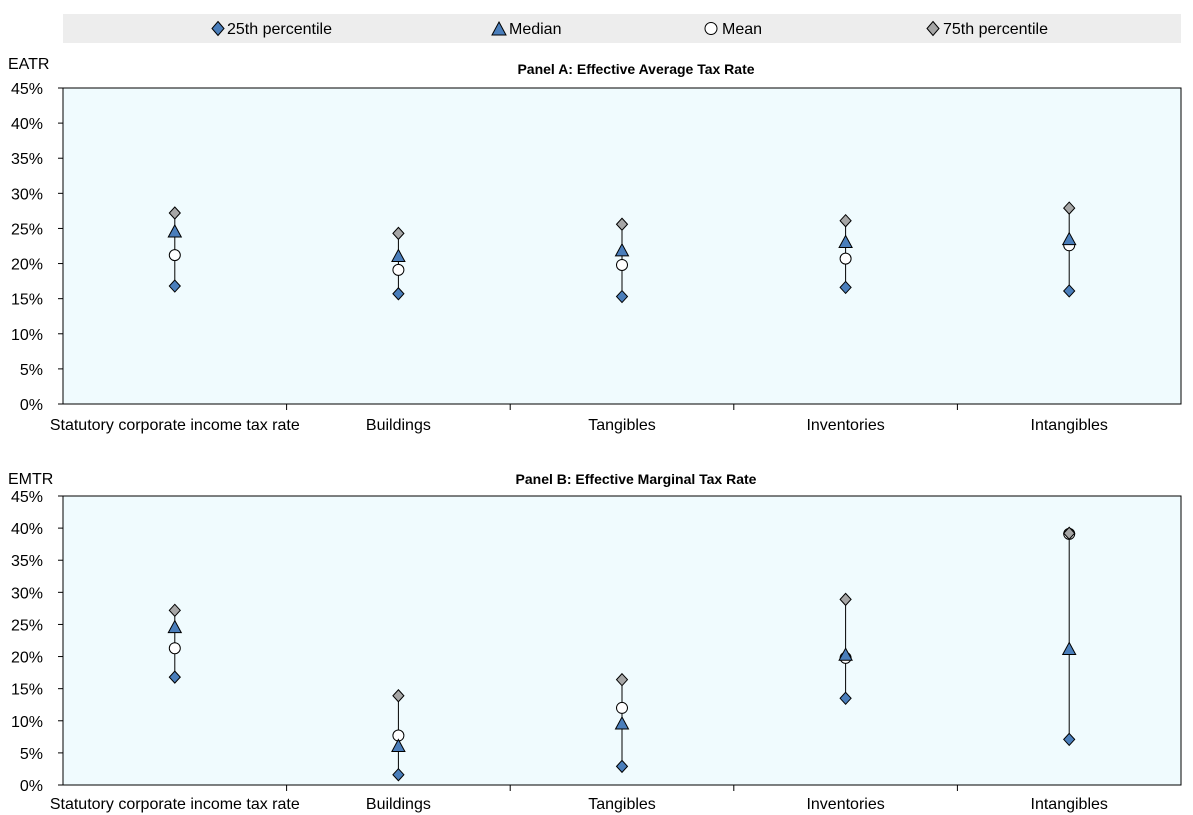  What do you see at coordinates (279, 29) in the screenshot?
I see `legend-label: 25th percentile` at bounding box center [279, 29].